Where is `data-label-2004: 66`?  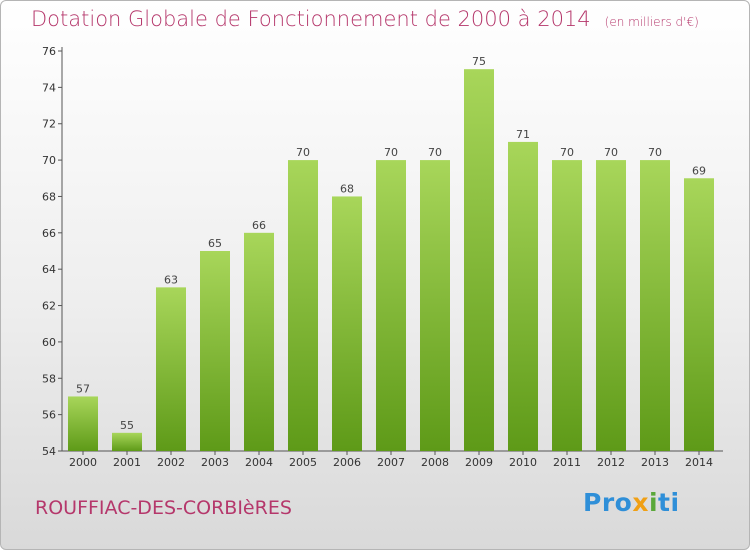 data-label-2004: 66 is located at coordinates (259, 225).